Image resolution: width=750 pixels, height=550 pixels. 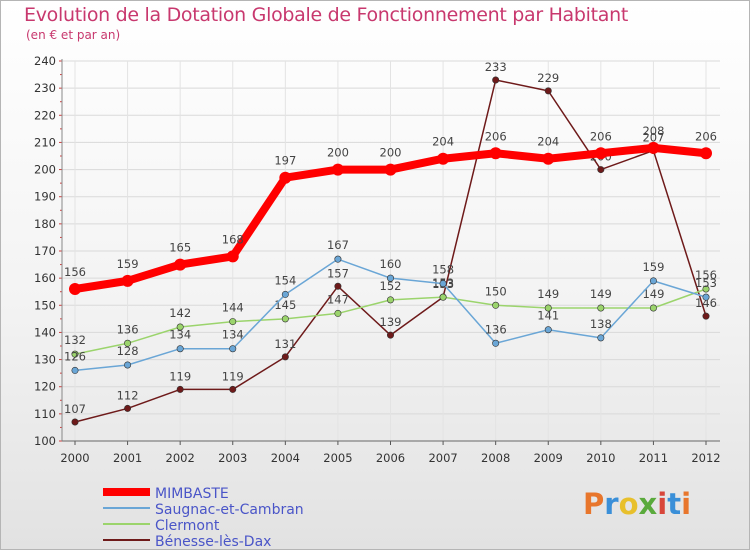 What do you see at coordinates (45, 61) in the screenshot?
I see `y-tick-label: 240` at bounding box center [45, 61].